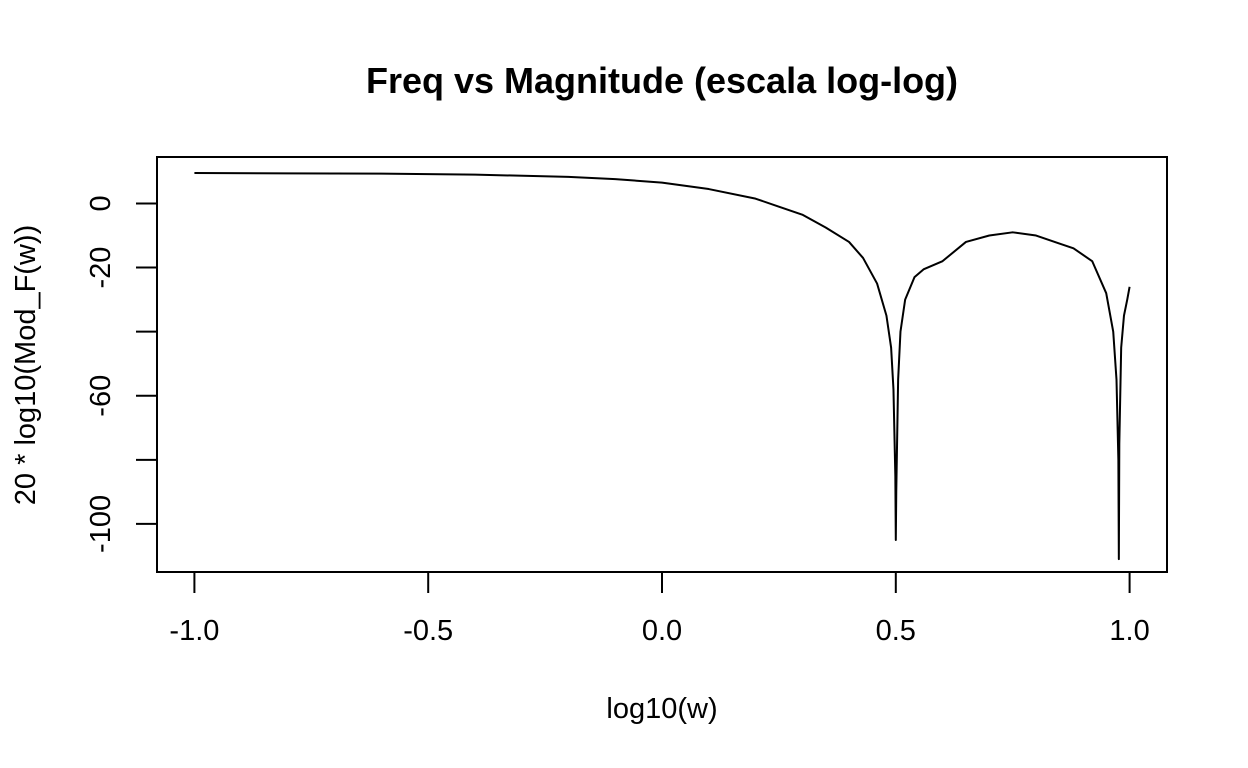 The width and height of the screenshot is (1248, 768). What do you see at coordinates (661, 709) in the screenshot?
I see `x-axis-label: log10(w)` at bounding box center [661, 709].